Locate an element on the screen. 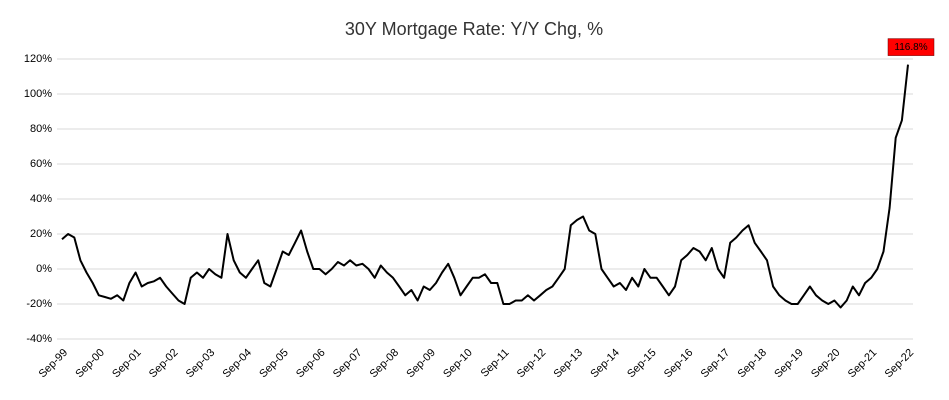 The image size is (949, 400). x-tick-label: Sep-16 is located at coordinates (679, 364).